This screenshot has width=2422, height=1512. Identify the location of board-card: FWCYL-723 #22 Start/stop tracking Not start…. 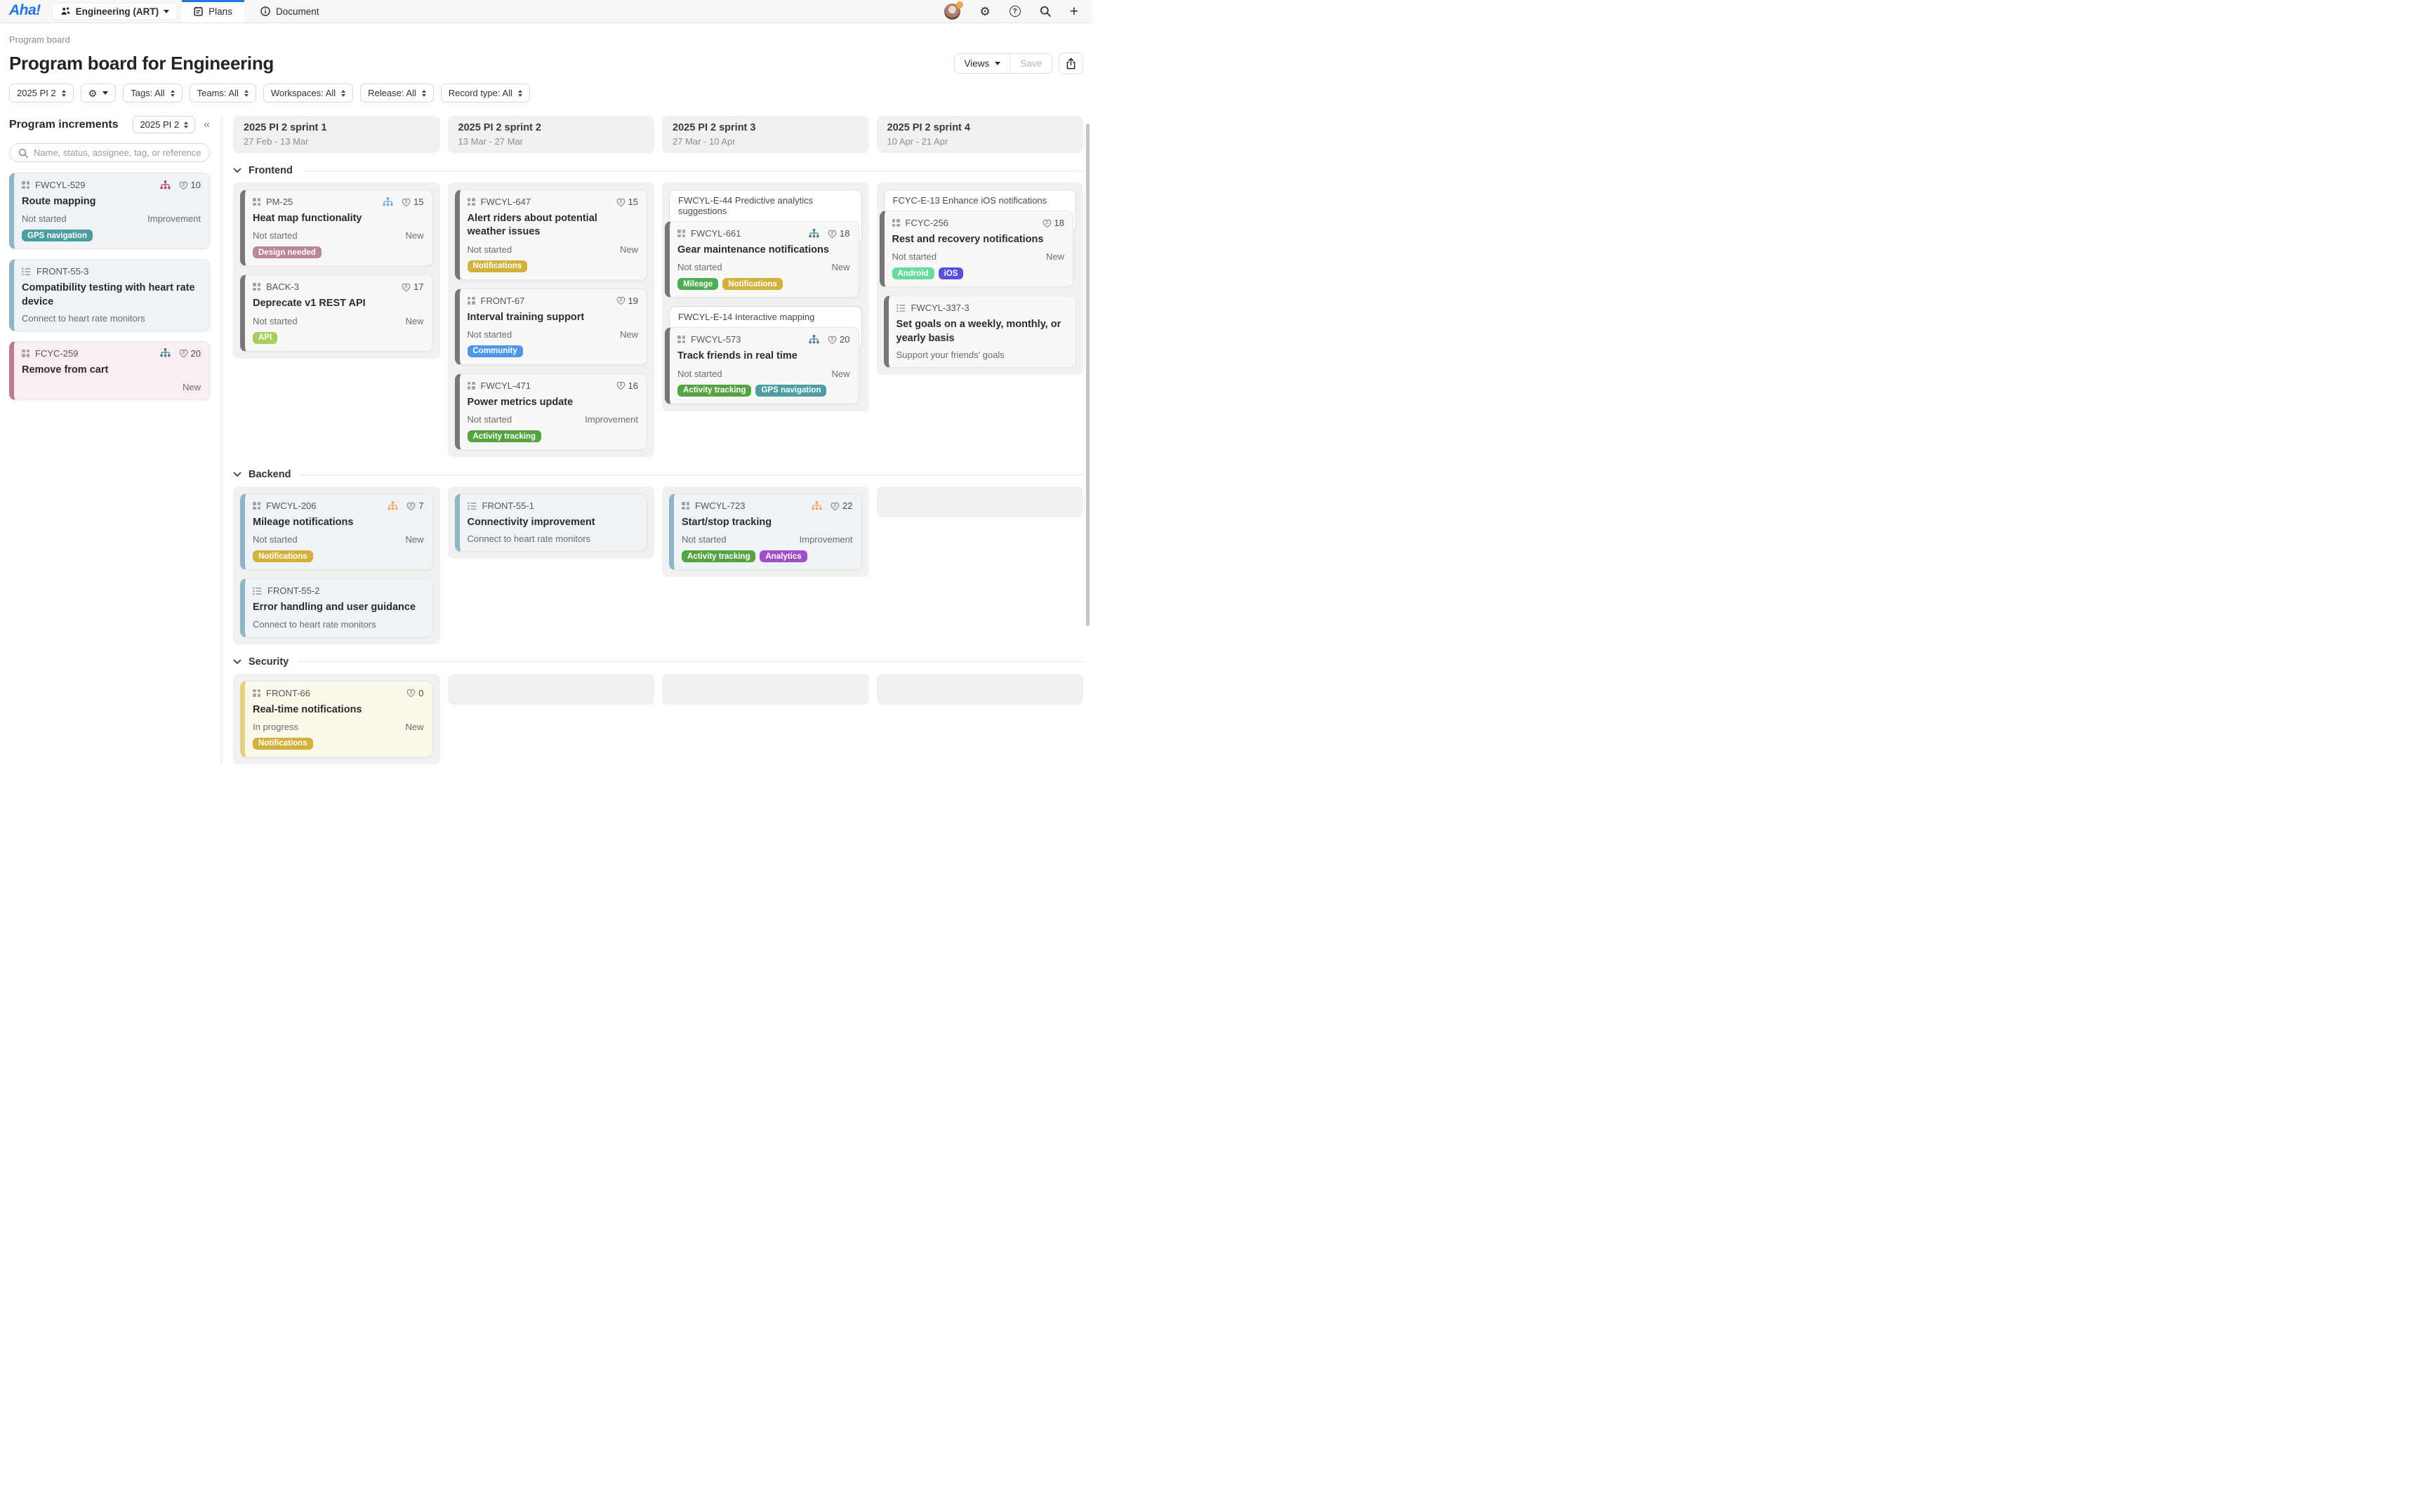
(765, 532).